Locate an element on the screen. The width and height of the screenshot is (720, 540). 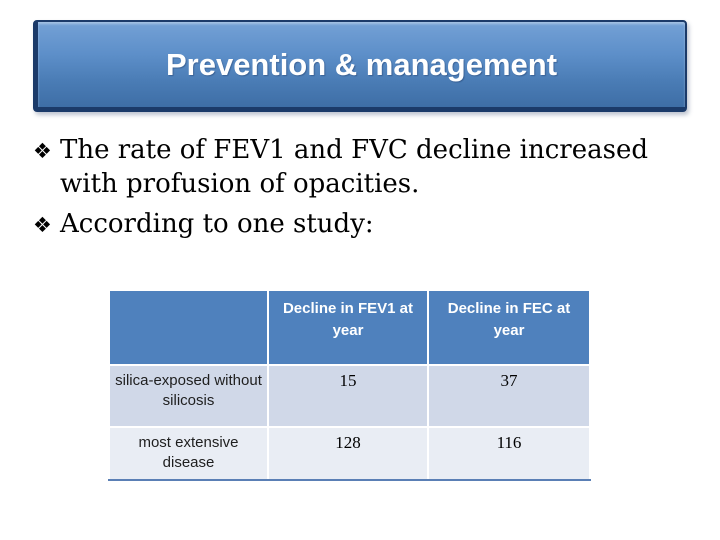
bullet-item: ❖ According to one study: is located at coordinates (363, 224).